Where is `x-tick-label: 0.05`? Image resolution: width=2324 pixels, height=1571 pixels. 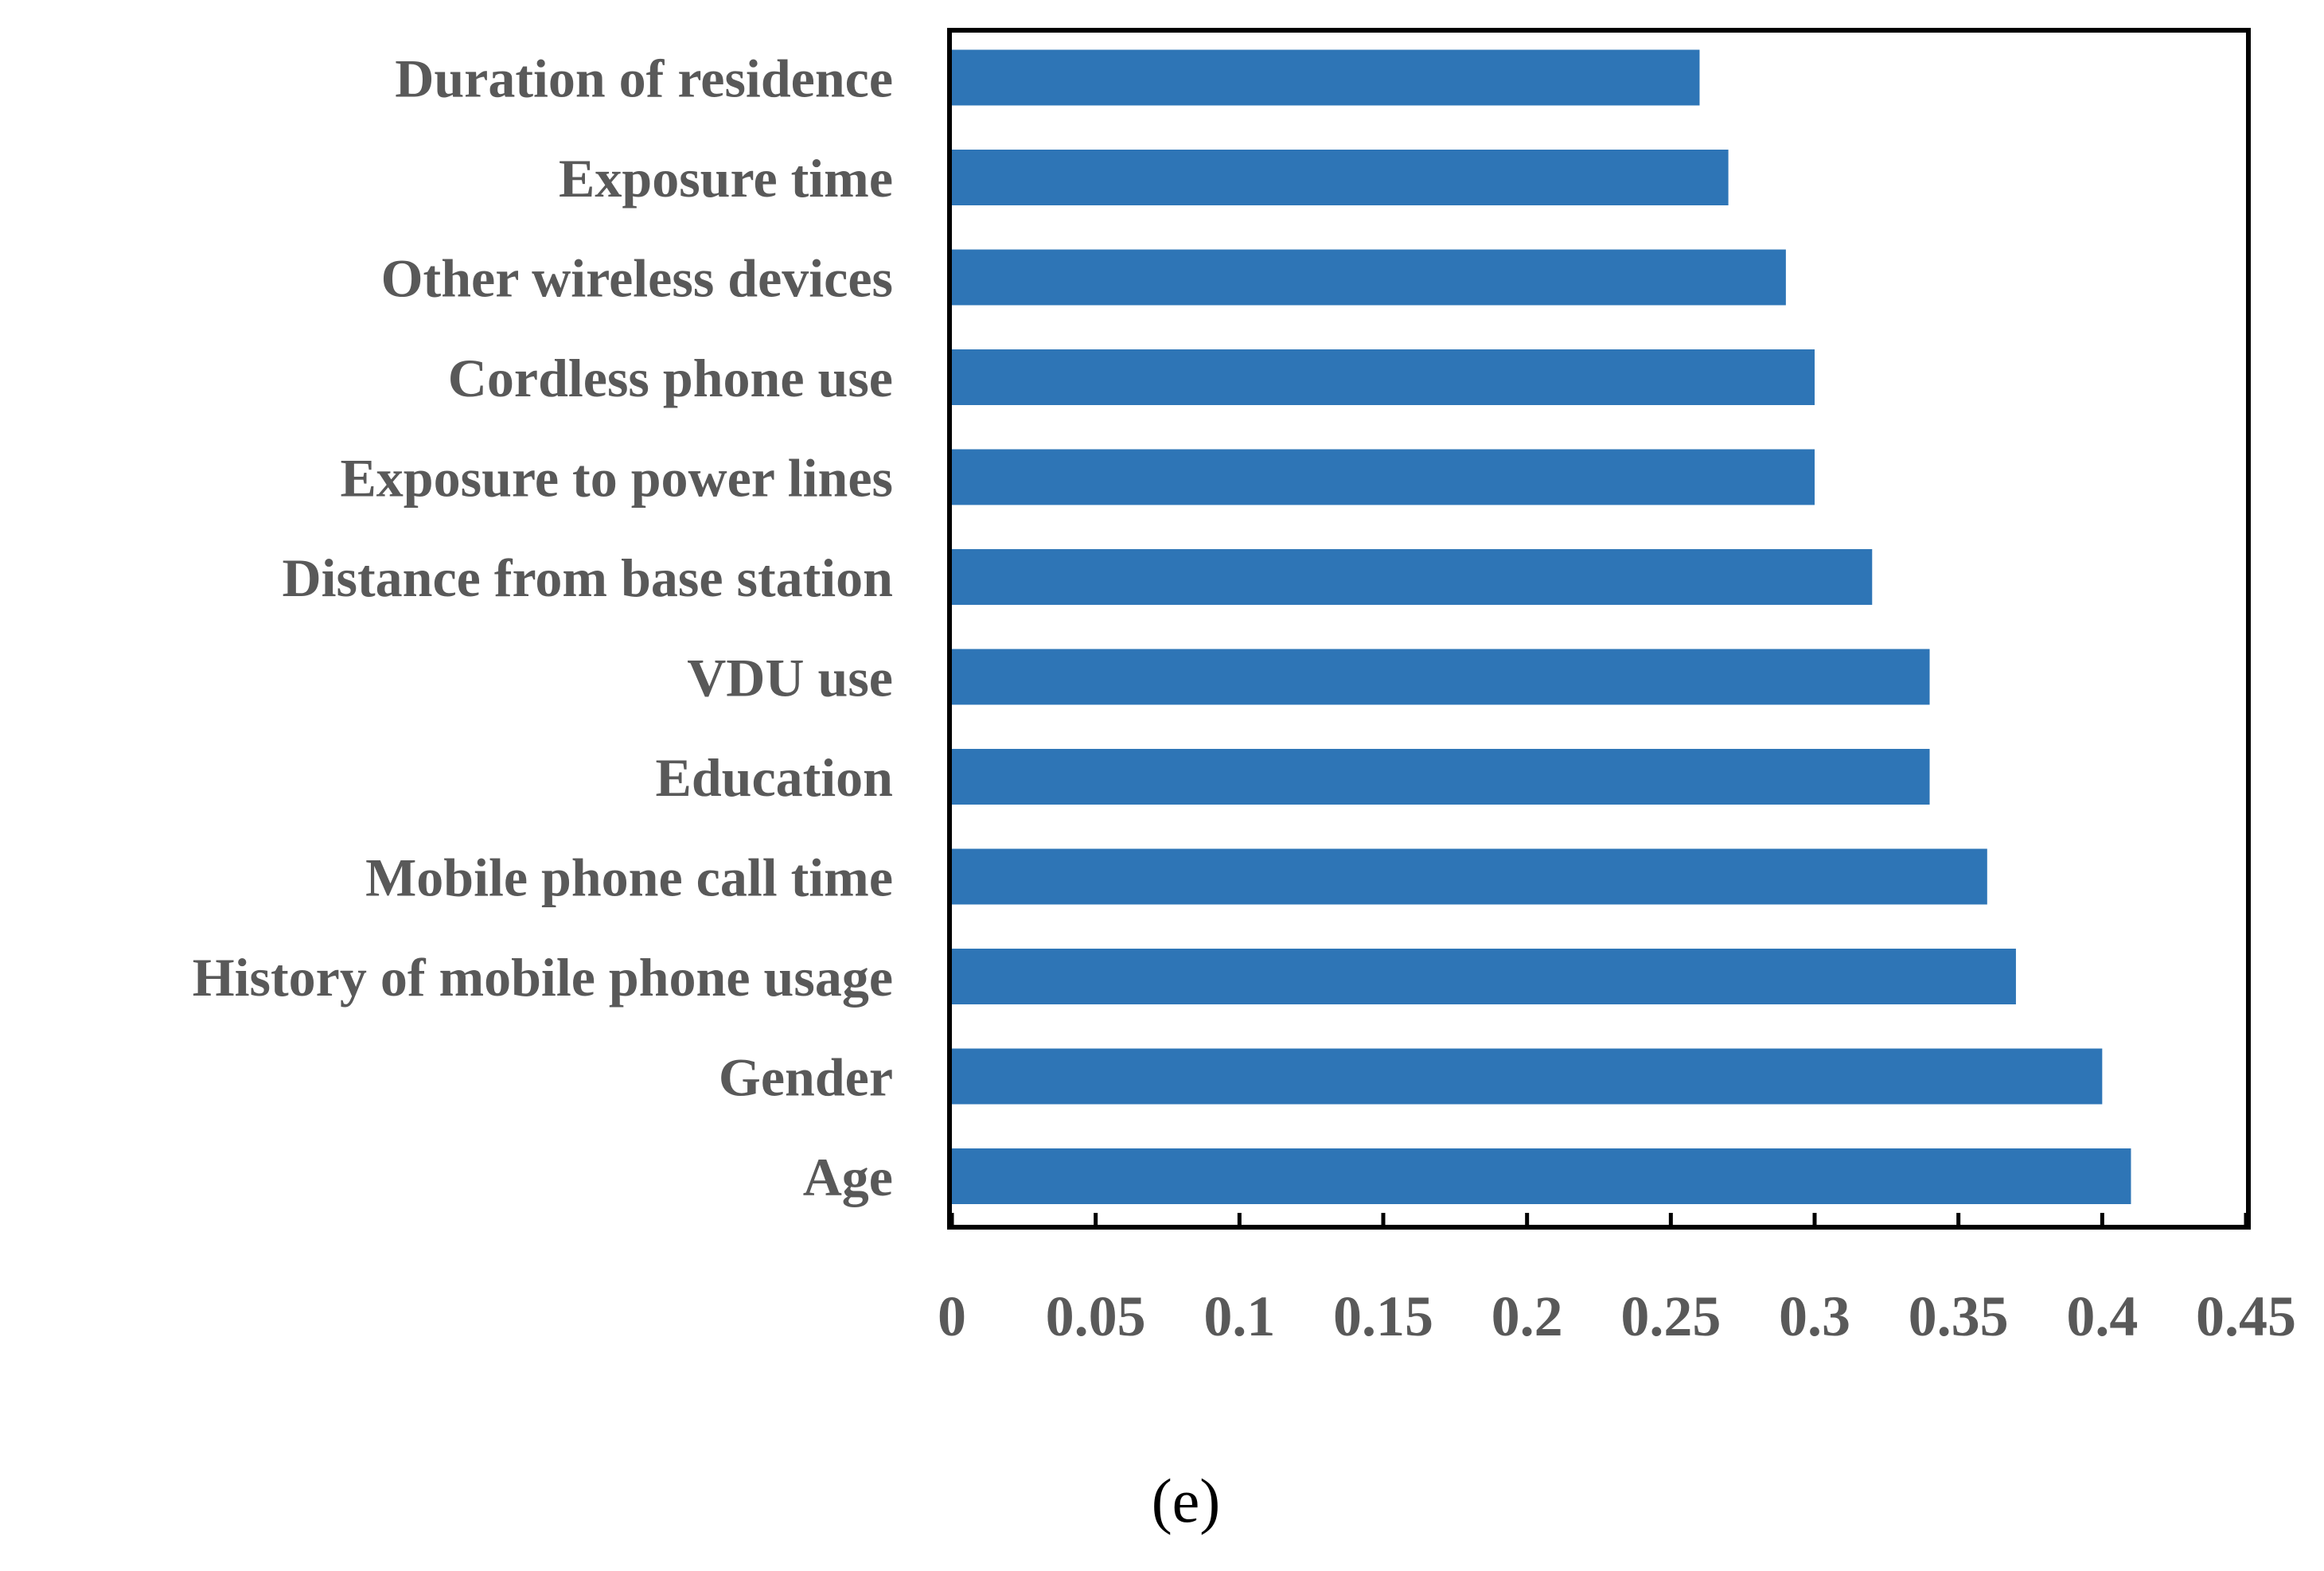
x-tick-label: 0.05 is located at coordinates (1096, 1316).